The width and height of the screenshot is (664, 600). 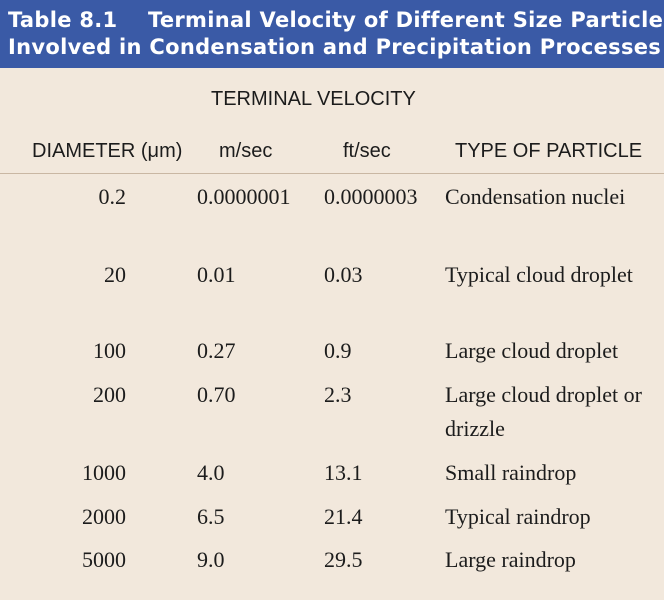 What do you see at coordinates (216, 394) in the screenshot?
I see `row-4-m-sec: 0.70` at bounding box center [216, 394].